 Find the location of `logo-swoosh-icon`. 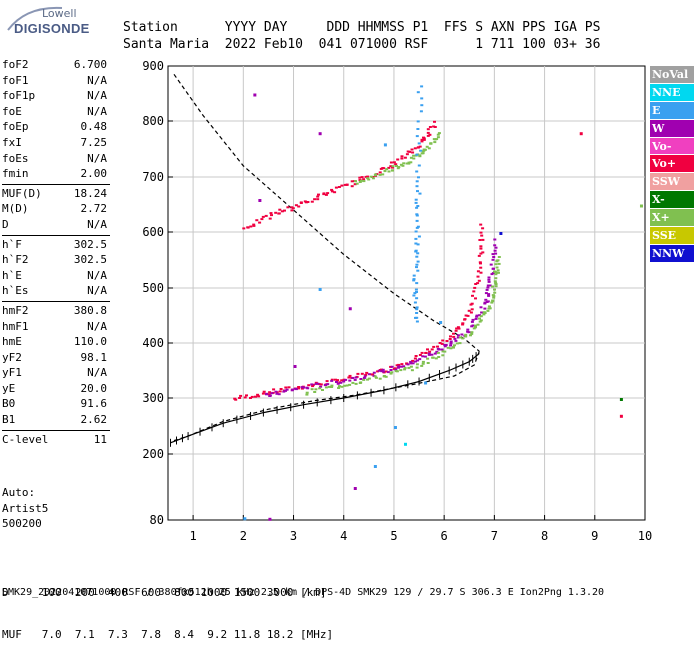

logo-swoosh-icon is located at coordinates (35, 18).